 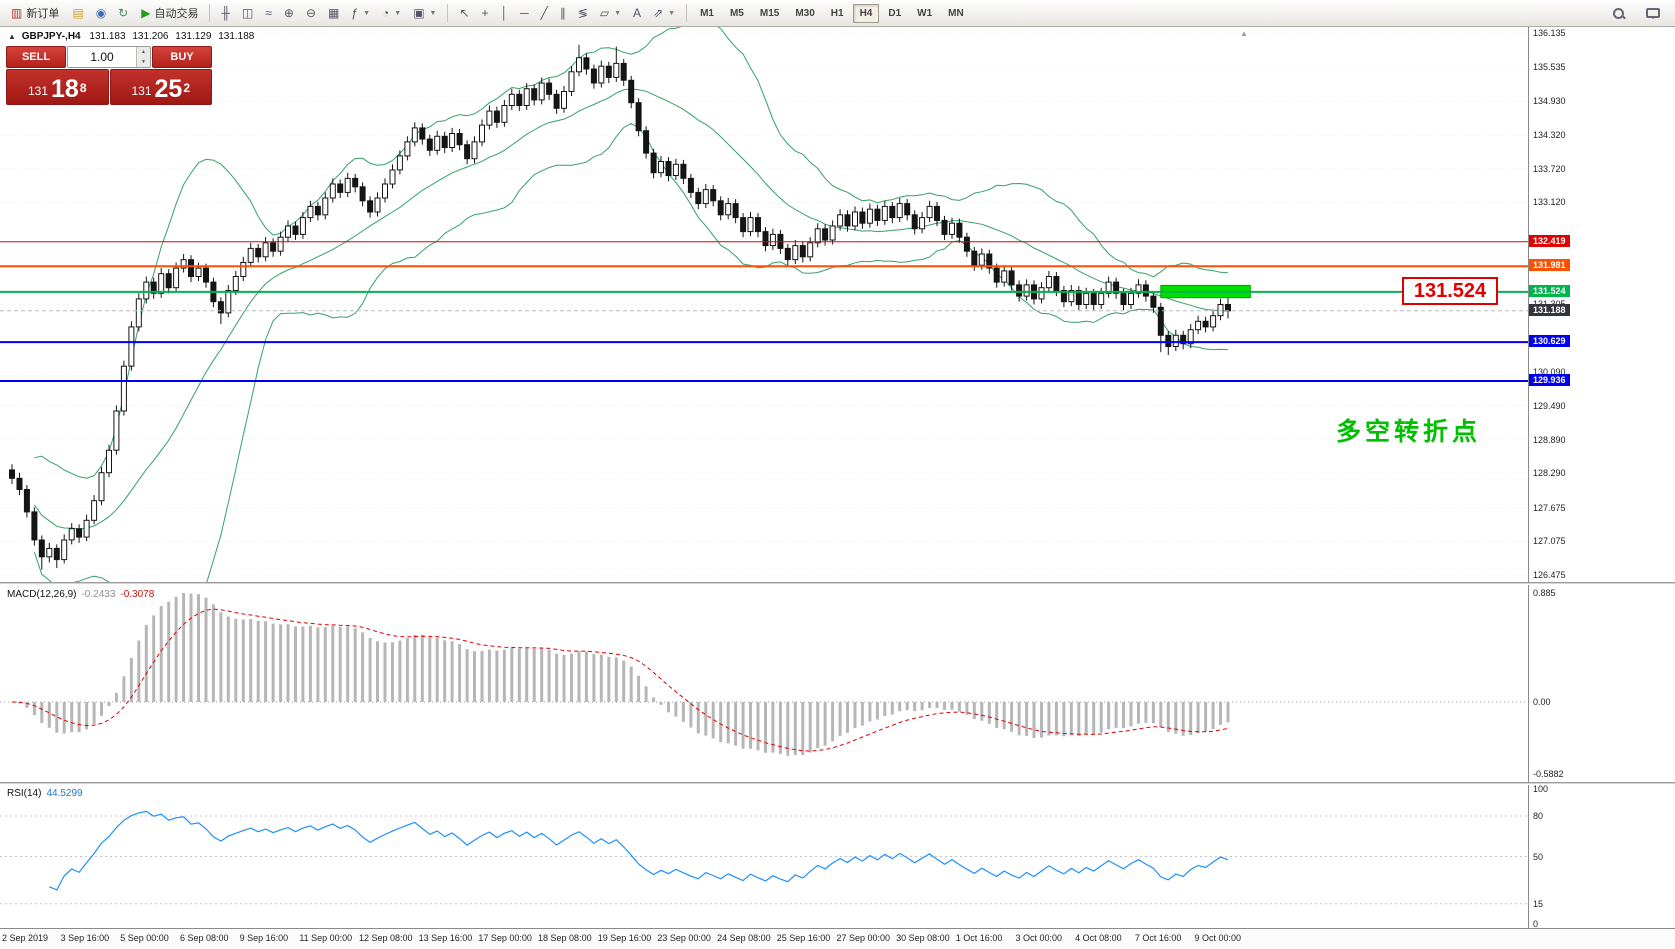 What do you see at coordinates (36, 57) in the screenshot?
I see `sell-button: SELL` at bounding box center [36, 57].